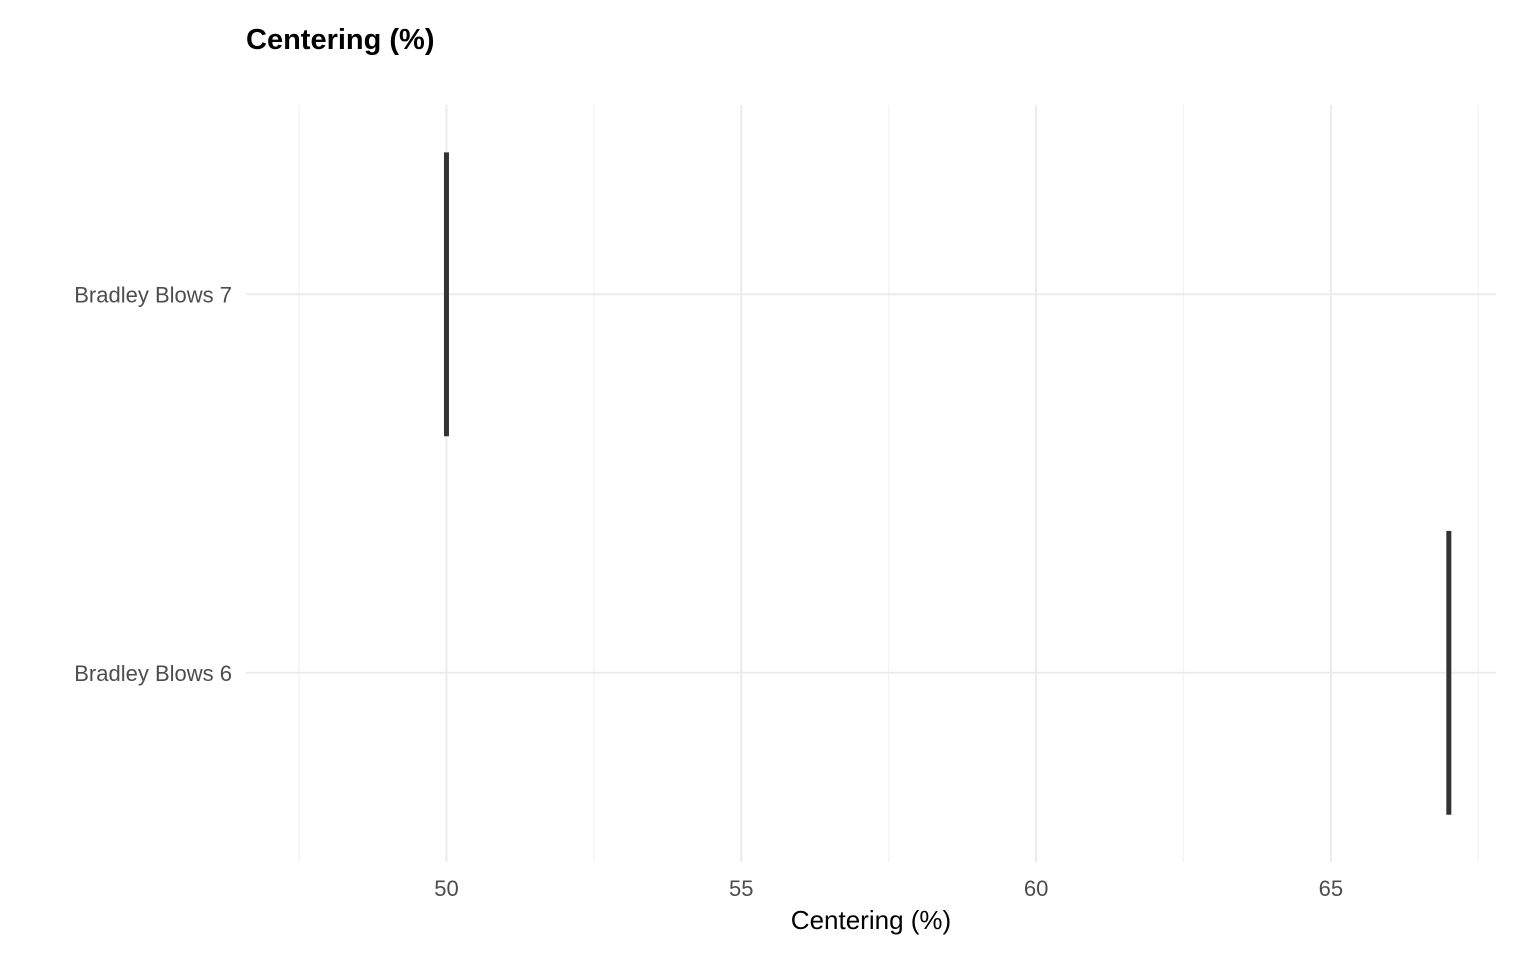 The height and width of the screenshot is (960, 1536). What do you see at coordinates (1036, 888) in the screenshot?
I see `x-tick-label: 60` at bounding box center [1036, 888].